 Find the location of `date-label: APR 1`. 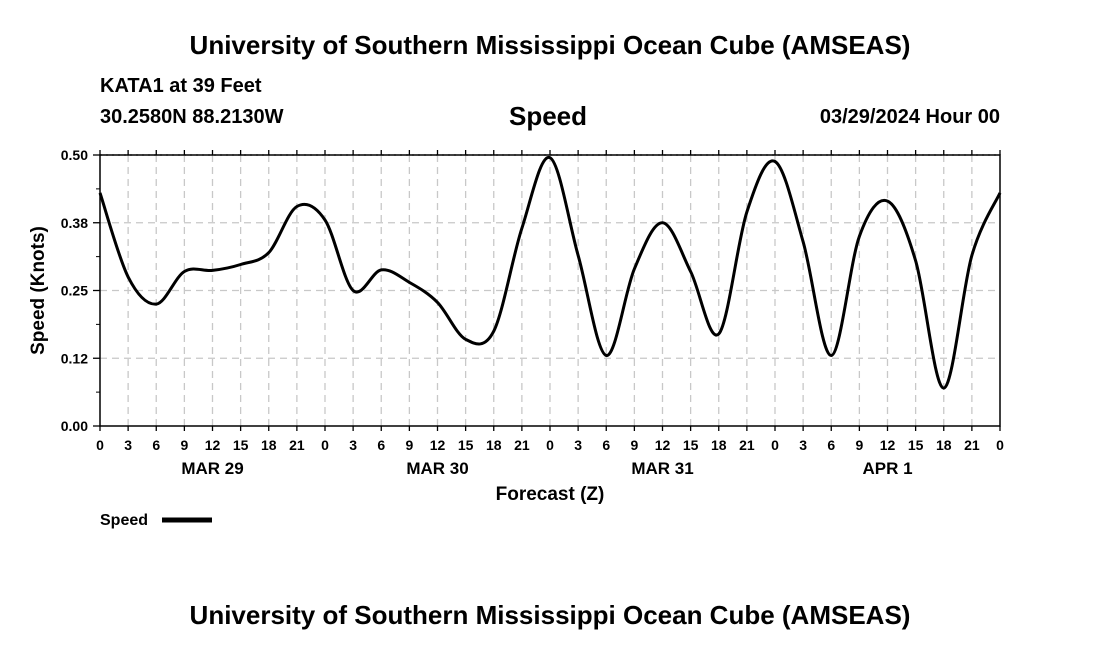

date-label: APR 1 is located at coordinates (887, 468).